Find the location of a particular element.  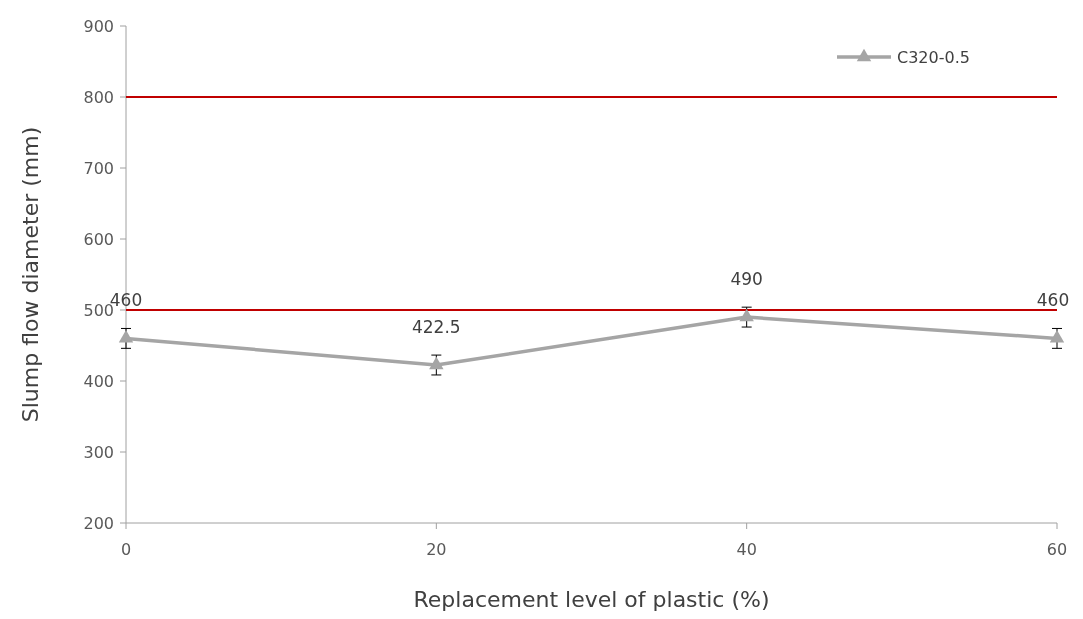

x-tick-label: 40 is located at coordinates (746, 549).